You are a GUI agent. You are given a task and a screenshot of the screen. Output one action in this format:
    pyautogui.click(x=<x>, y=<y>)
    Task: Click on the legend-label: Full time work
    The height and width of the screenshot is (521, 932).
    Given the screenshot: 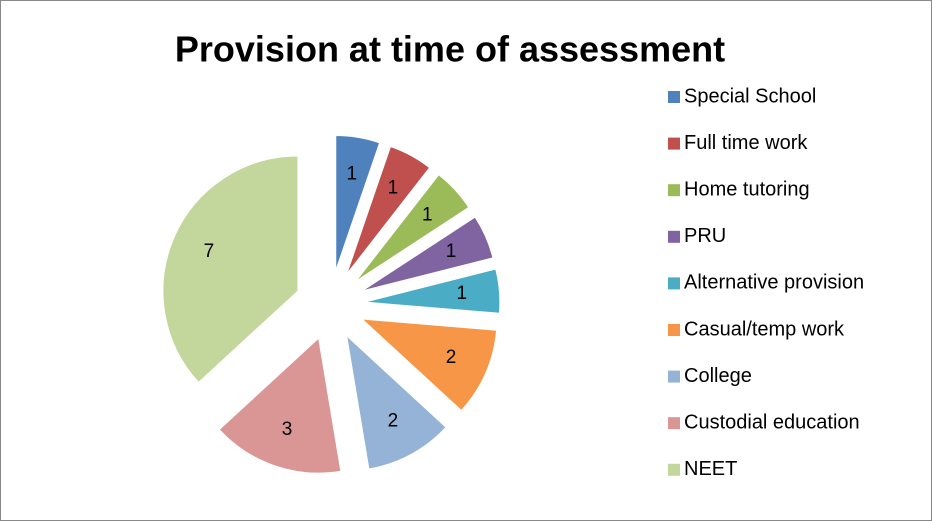 What is the action you would take?
    pyautogui.click(x=746, y=143)
    